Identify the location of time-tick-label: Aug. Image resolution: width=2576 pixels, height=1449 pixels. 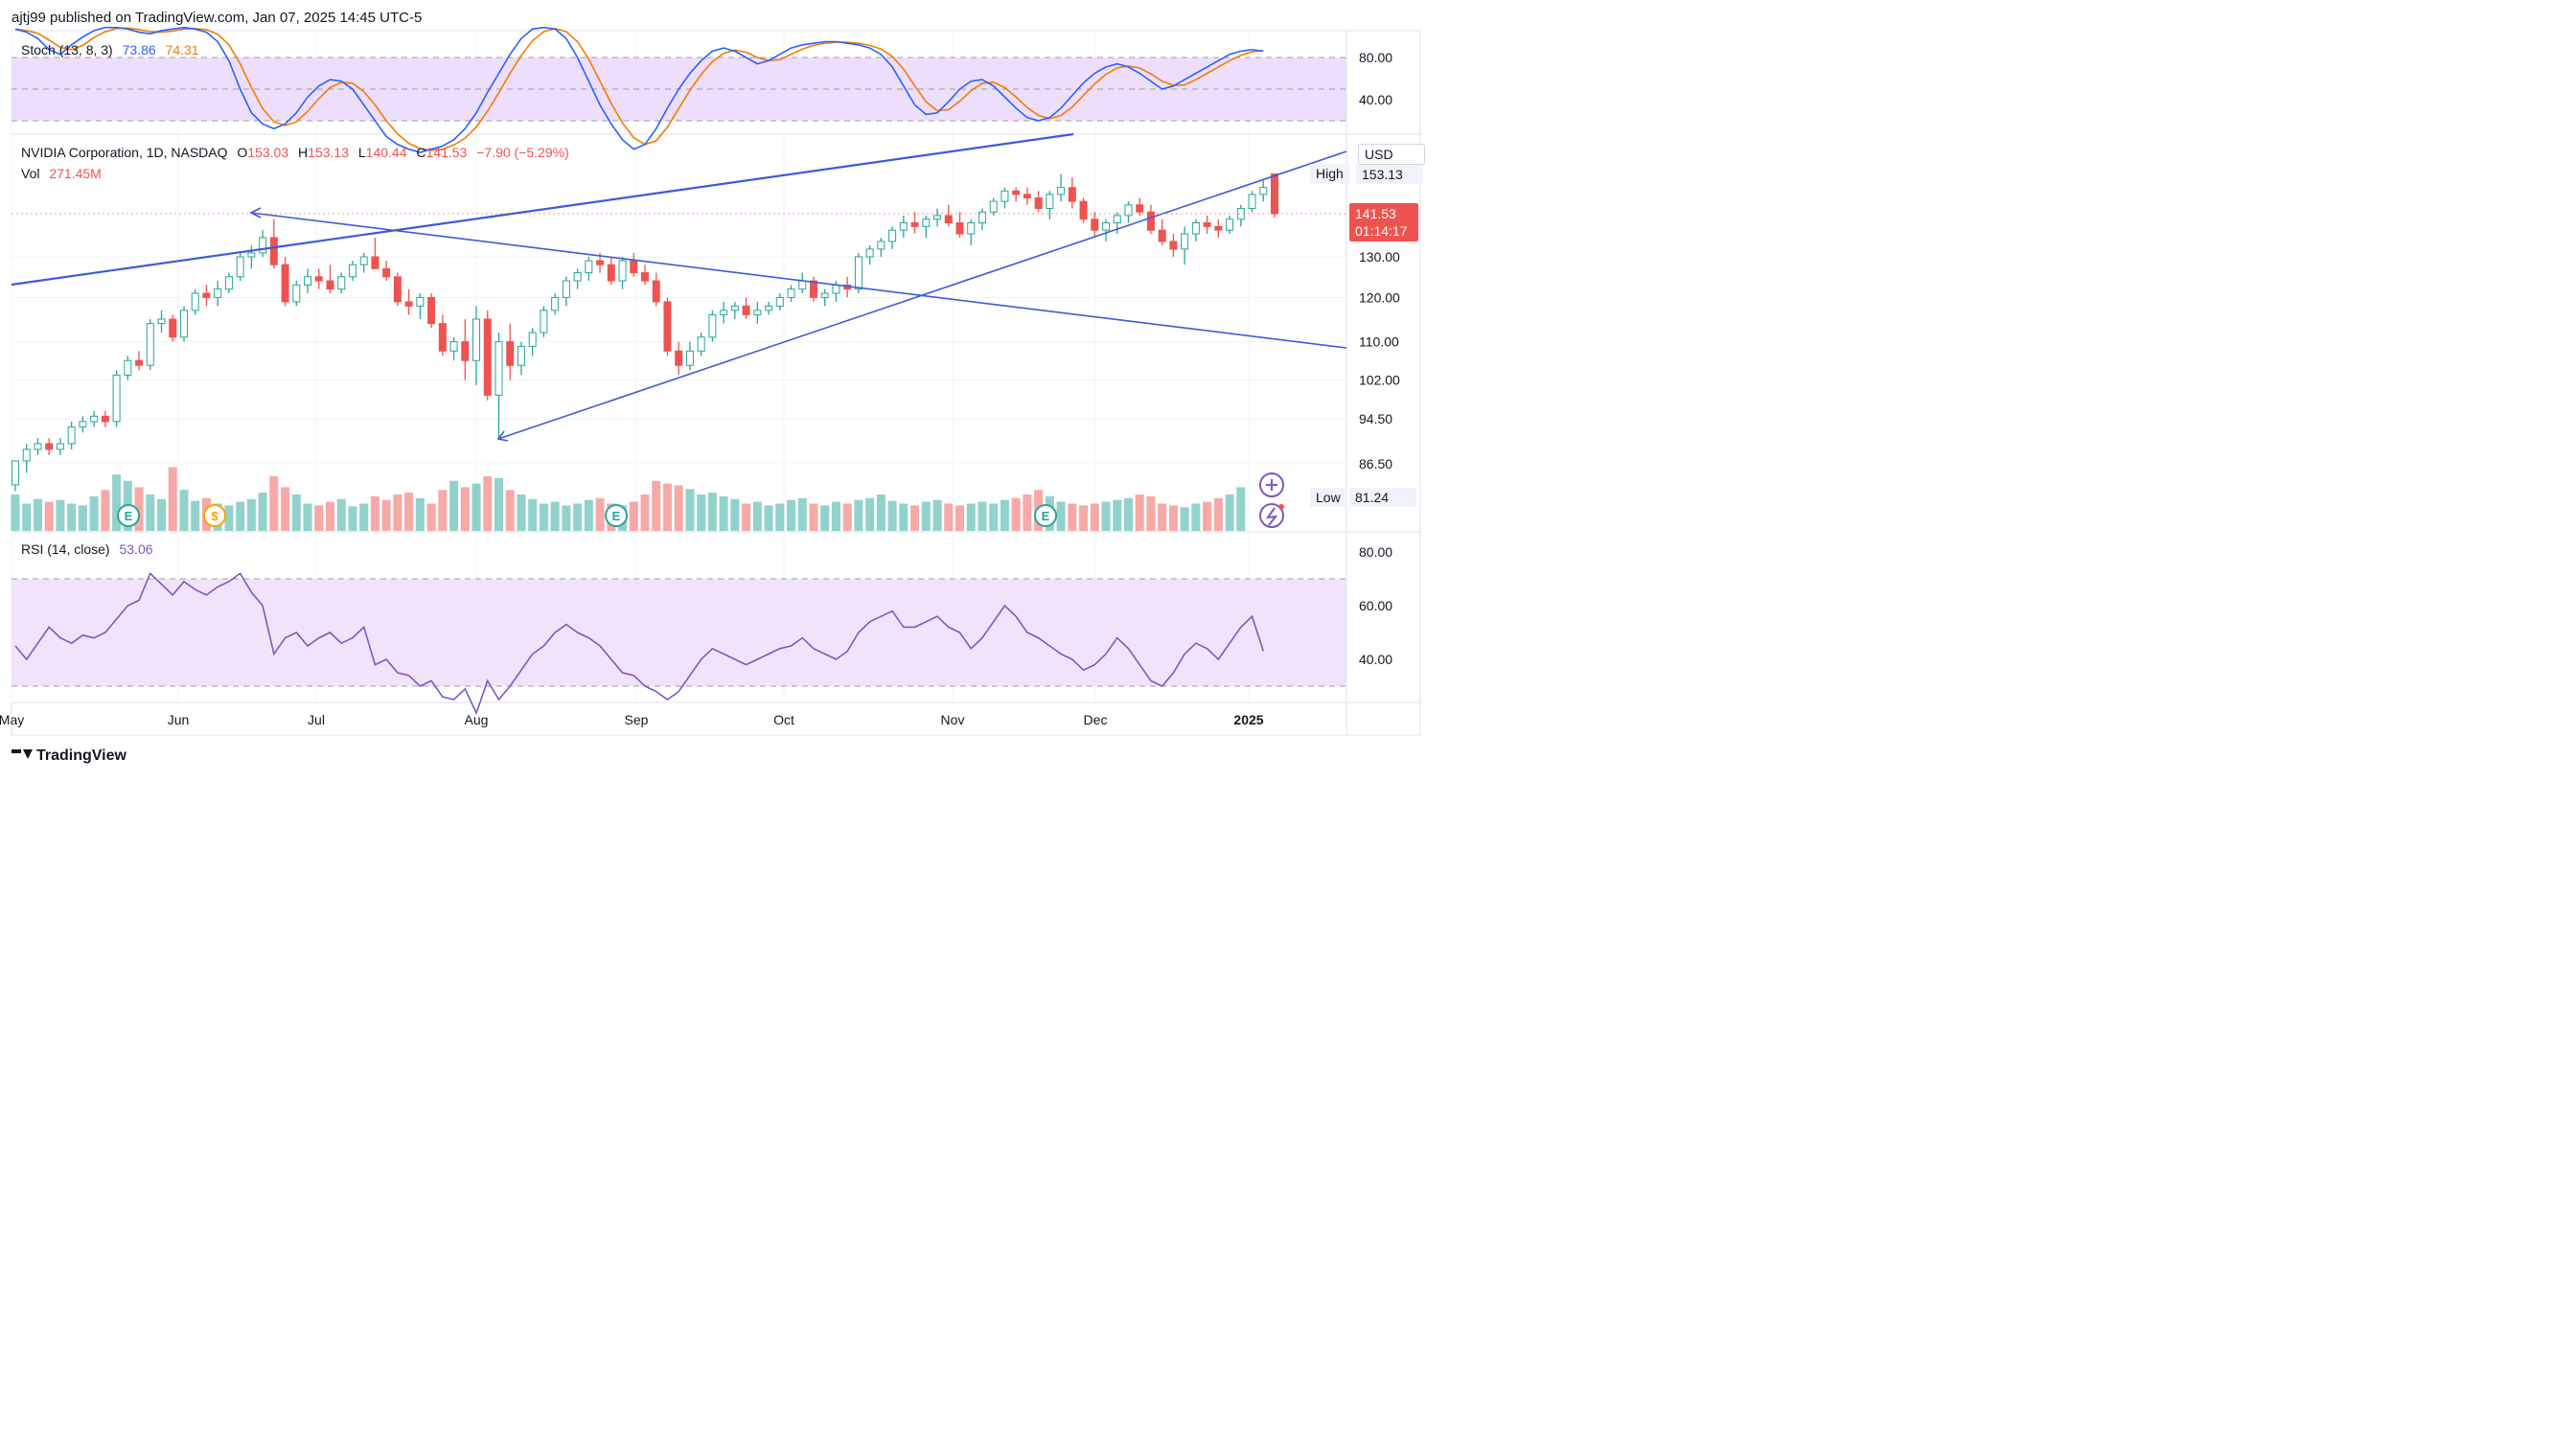
(477, 719).